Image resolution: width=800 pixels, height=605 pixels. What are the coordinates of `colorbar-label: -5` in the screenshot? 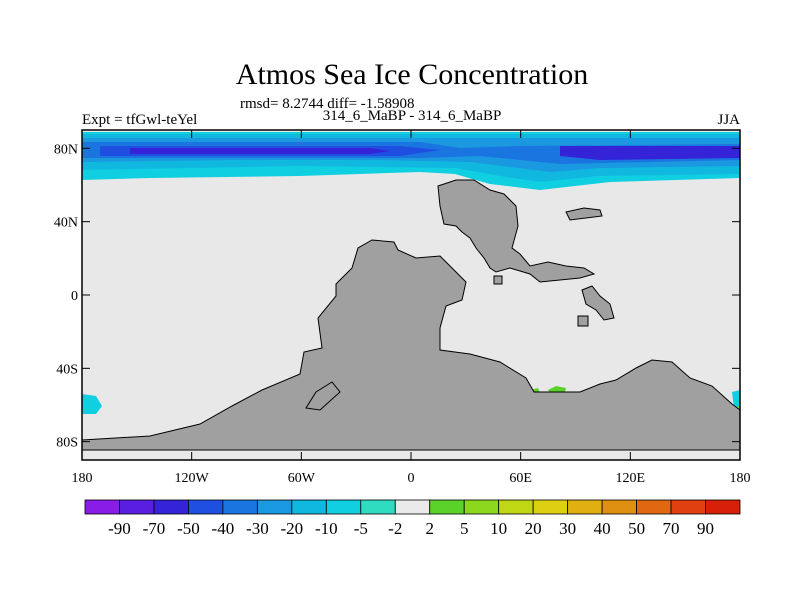 It's located at (361, 528).